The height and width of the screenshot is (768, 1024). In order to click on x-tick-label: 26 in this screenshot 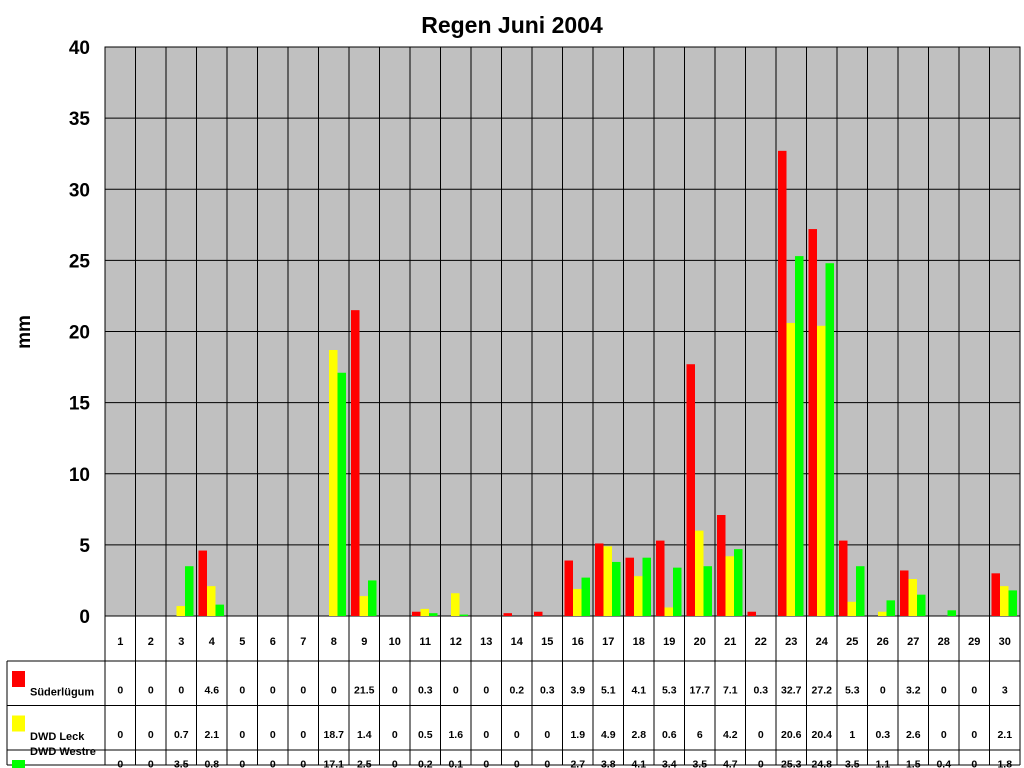, I will do `click(883, 642)`.